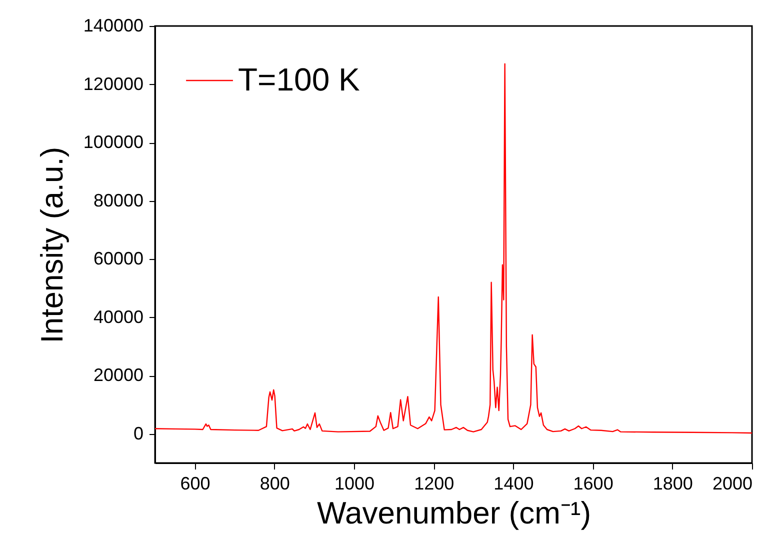 The width and height of the screenshot is (780, 554). What do you see at coordinates (113, 142) in the screenshot?
I see `y-tick-label: 100000` at bounding box center [113, 142].